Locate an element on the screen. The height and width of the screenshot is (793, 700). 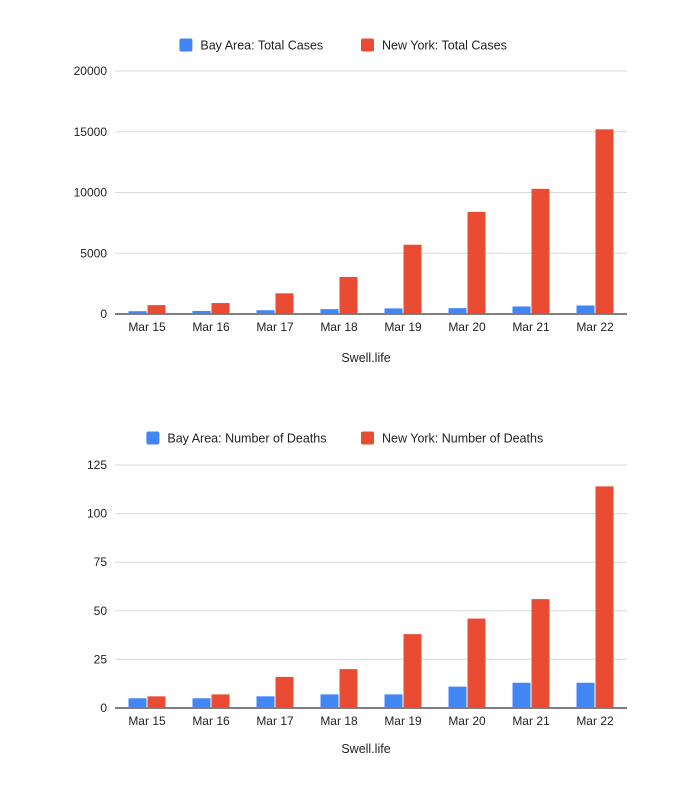
legend-label: Bay Area: Total Cases is located at coordinates (261, 46).